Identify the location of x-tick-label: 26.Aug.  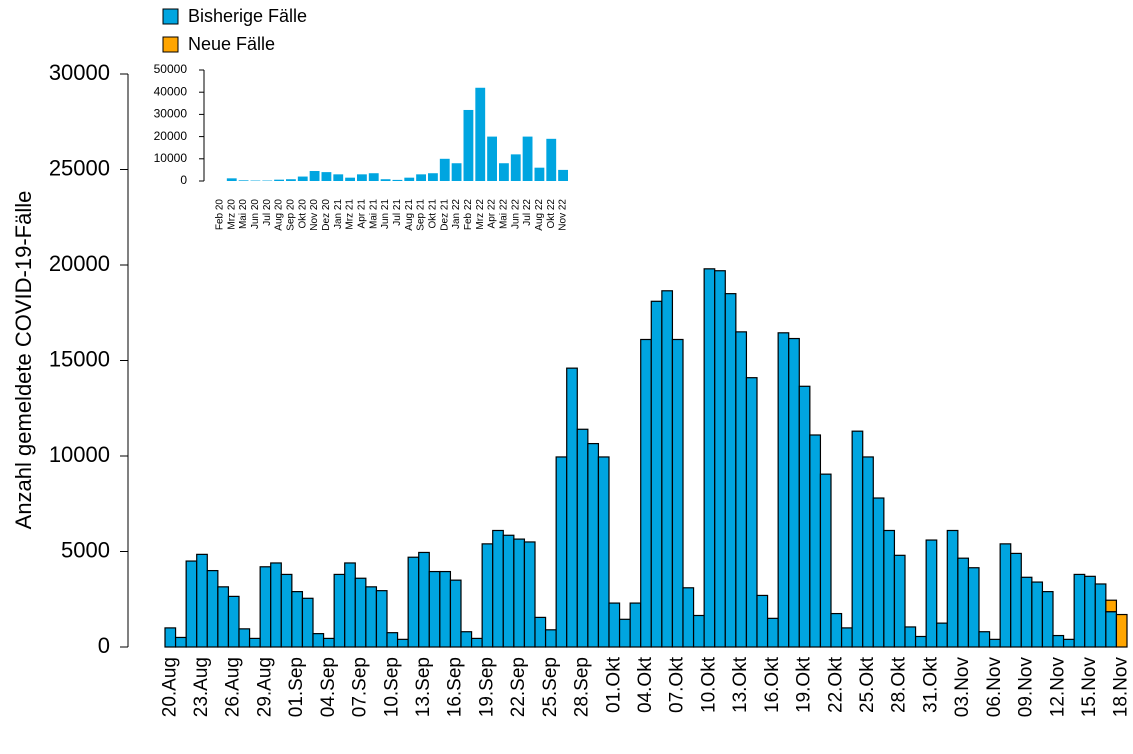
(233, 687).